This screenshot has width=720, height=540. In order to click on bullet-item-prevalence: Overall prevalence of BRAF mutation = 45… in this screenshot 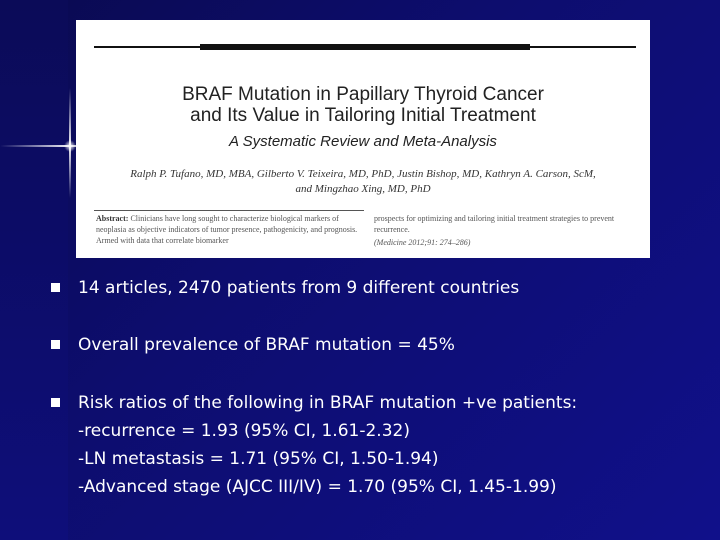, I will do `click(253, 345)`.